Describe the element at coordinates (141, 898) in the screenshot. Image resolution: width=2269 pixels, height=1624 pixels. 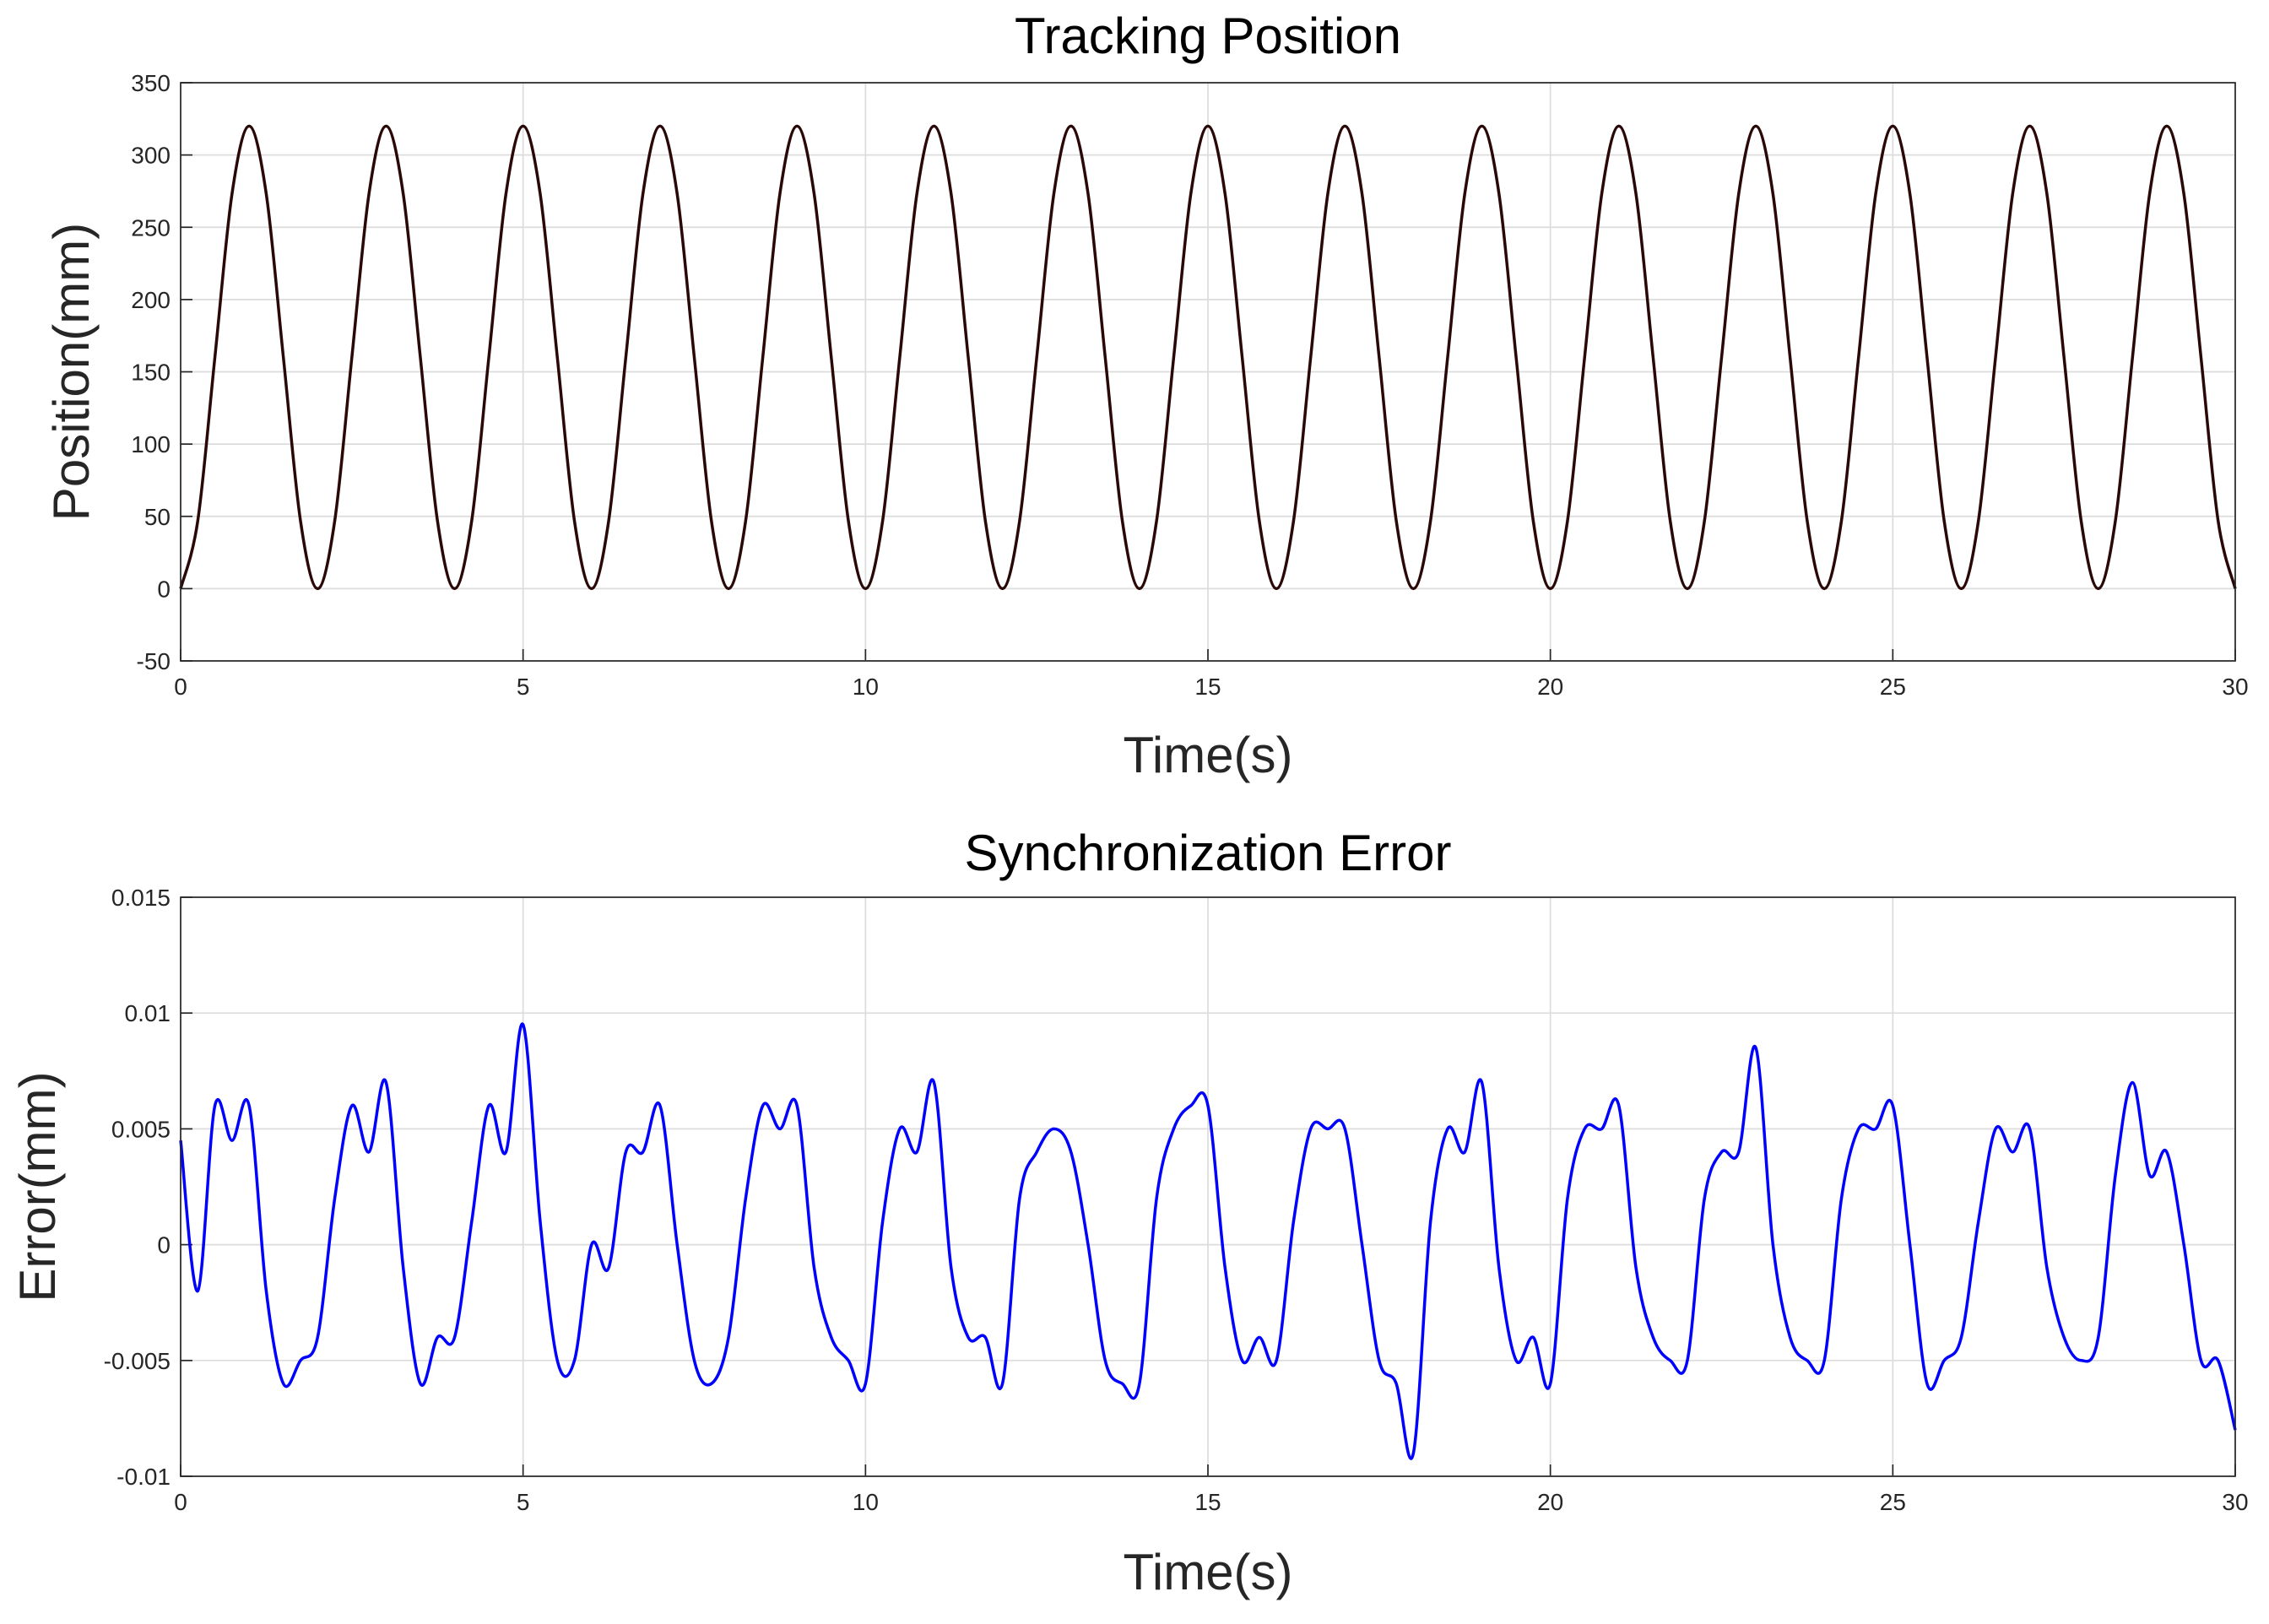
I see `y-tick-label: 0.015` at that location.